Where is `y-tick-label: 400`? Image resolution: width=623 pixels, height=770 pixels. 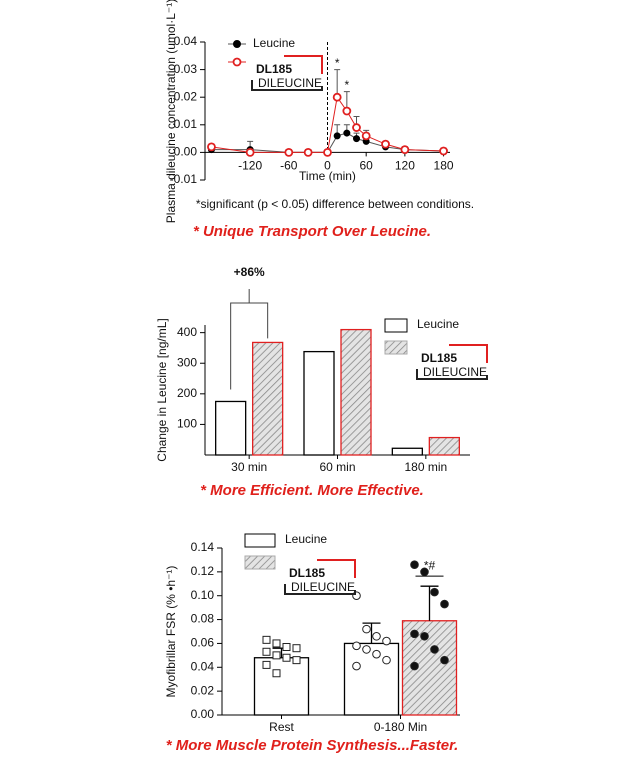 y-tick-label: 400 is located at coordinates (187, 332).